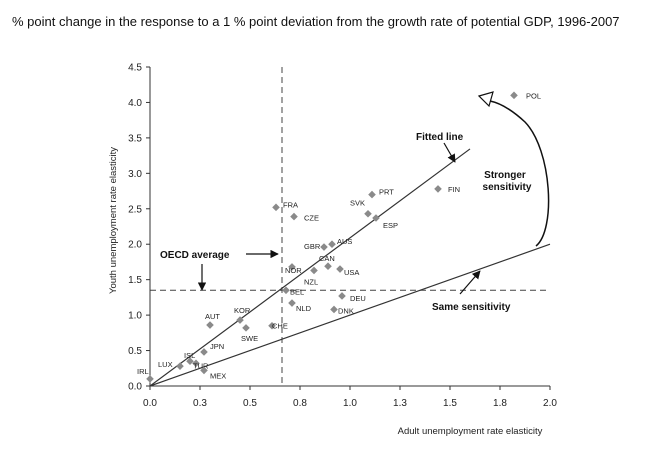  What do you see at coordinates (470, 282) in the screenshot?
I see `same-sensitivity-arrow` at bounding box center [470, 282].